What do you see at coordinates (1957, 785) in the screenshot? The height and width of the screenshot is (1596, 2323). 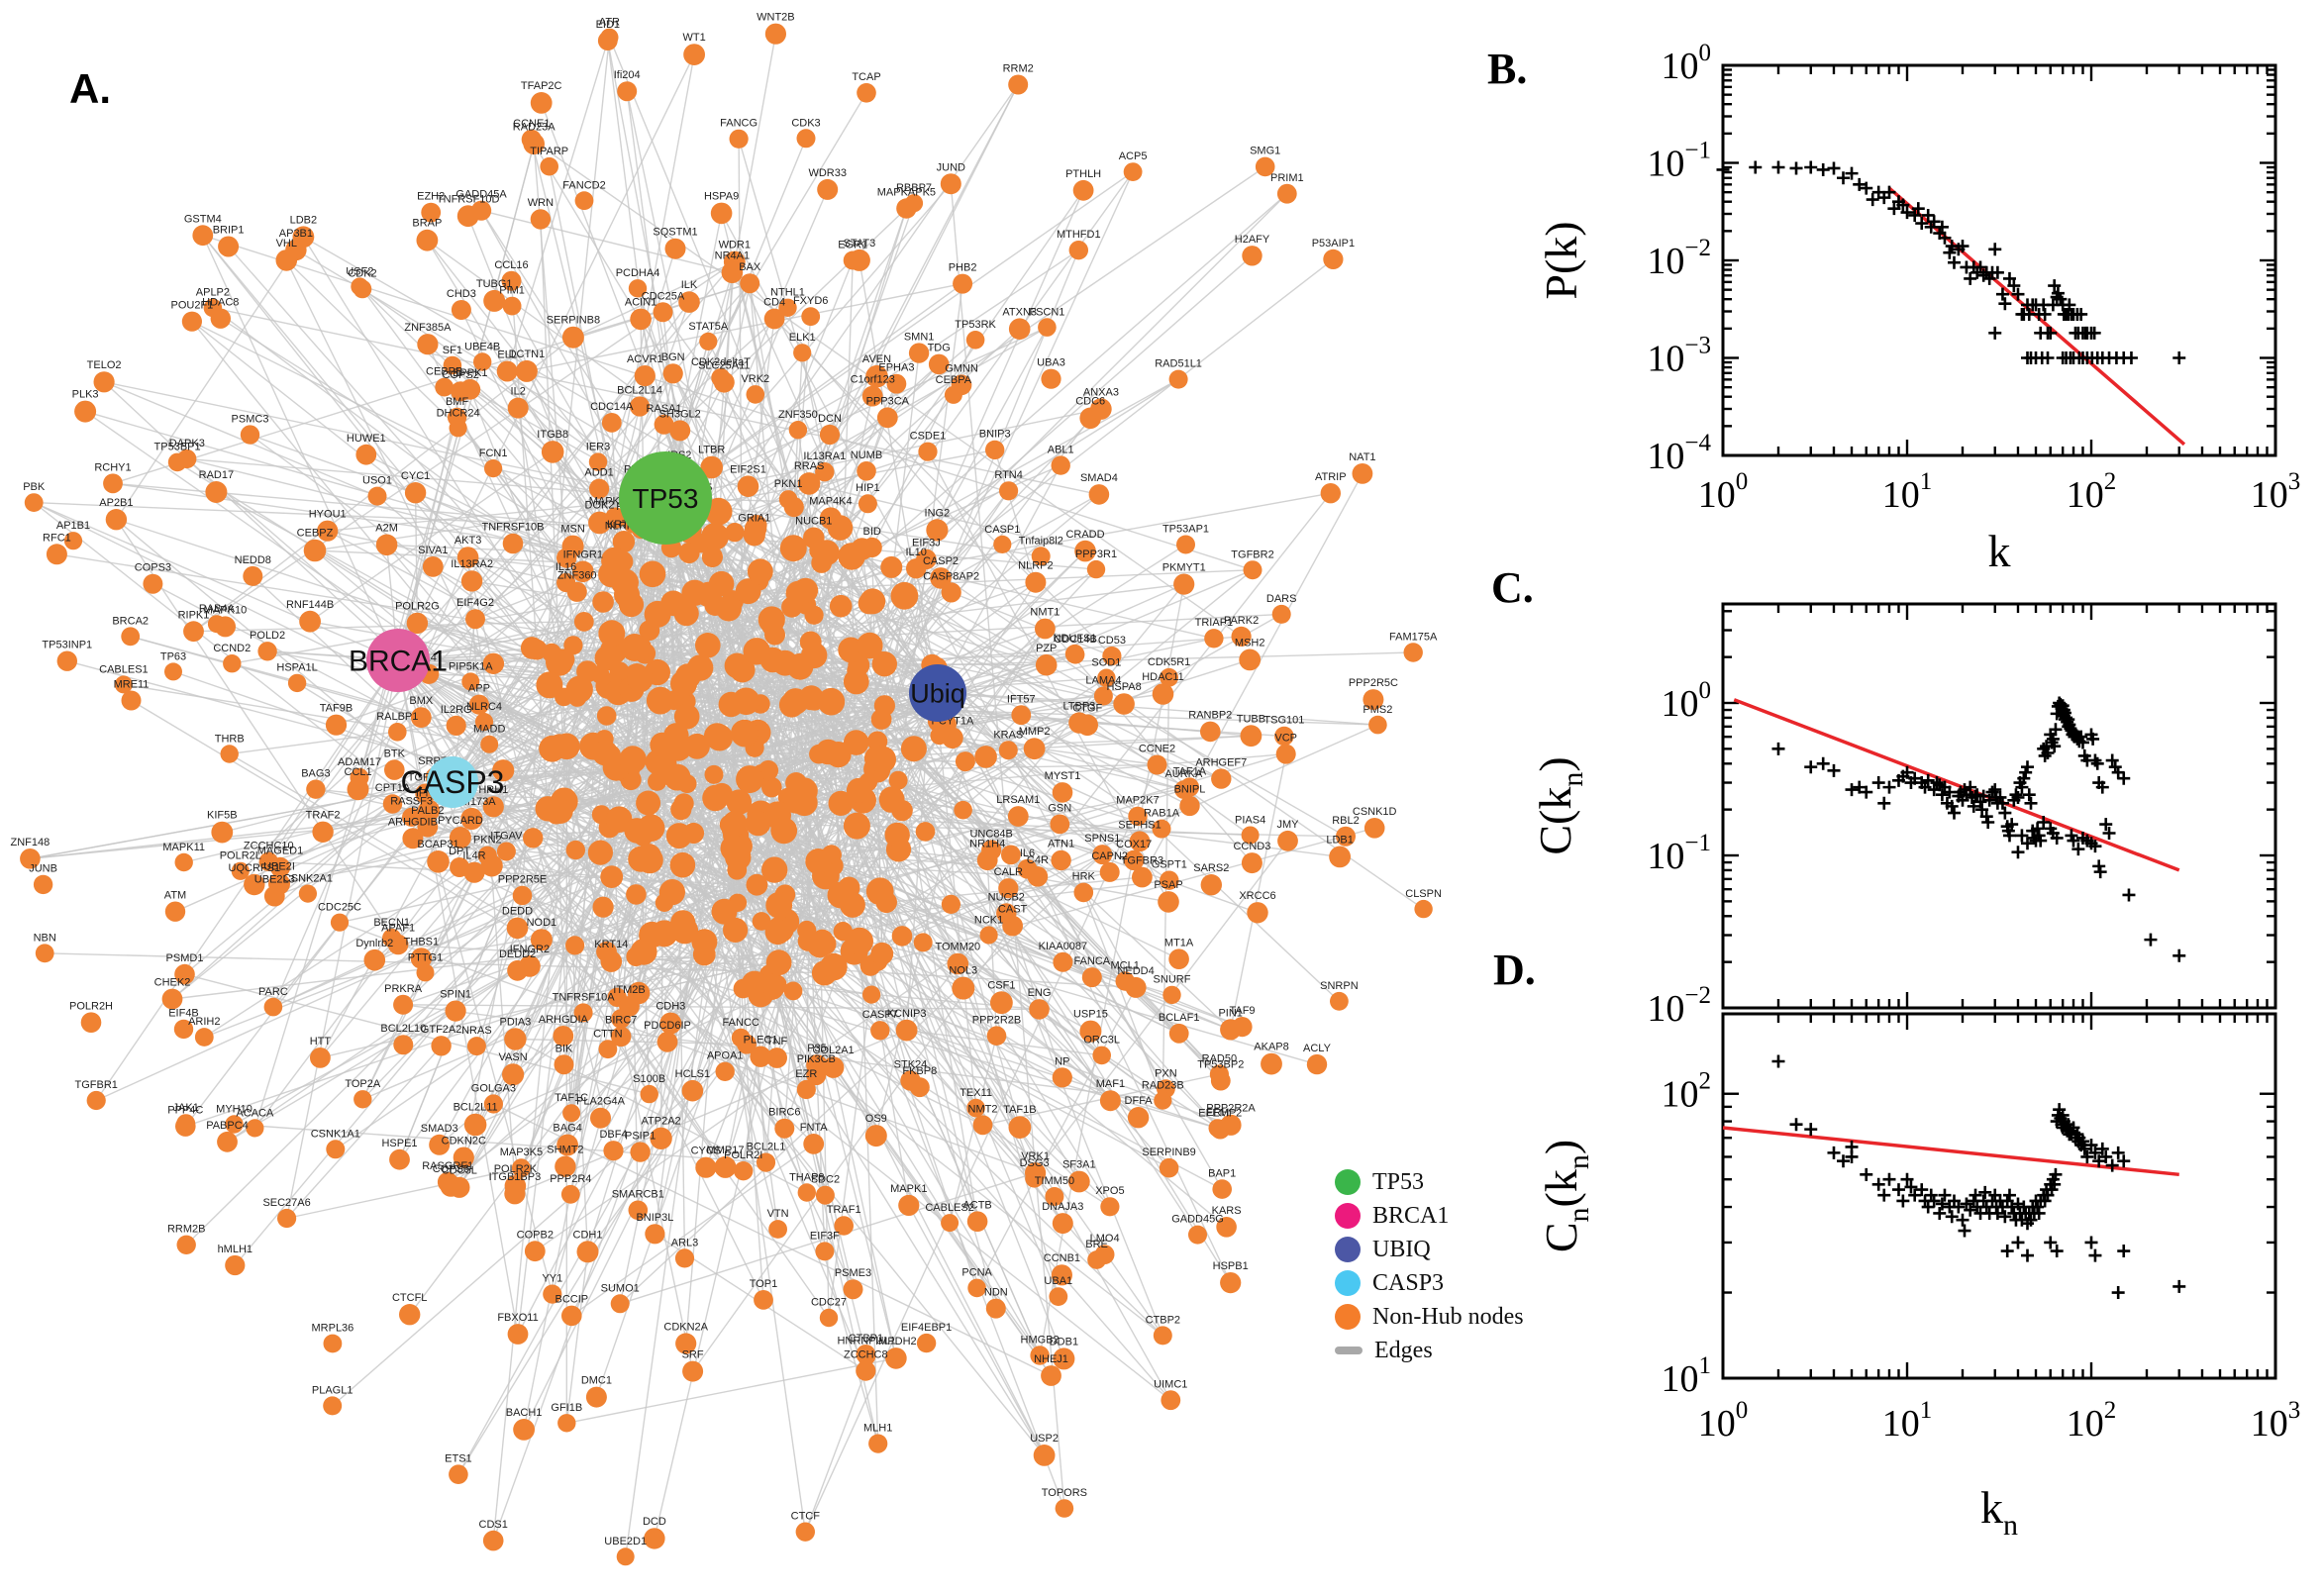 I see `power-law-fit-line` at bounding box center [1957, 785].